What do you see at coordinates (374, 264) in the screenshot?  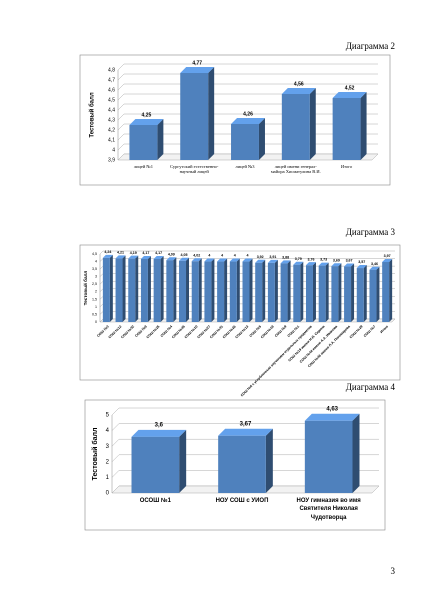 I see `value-label: 3,46` at bounding box center [374, 264].